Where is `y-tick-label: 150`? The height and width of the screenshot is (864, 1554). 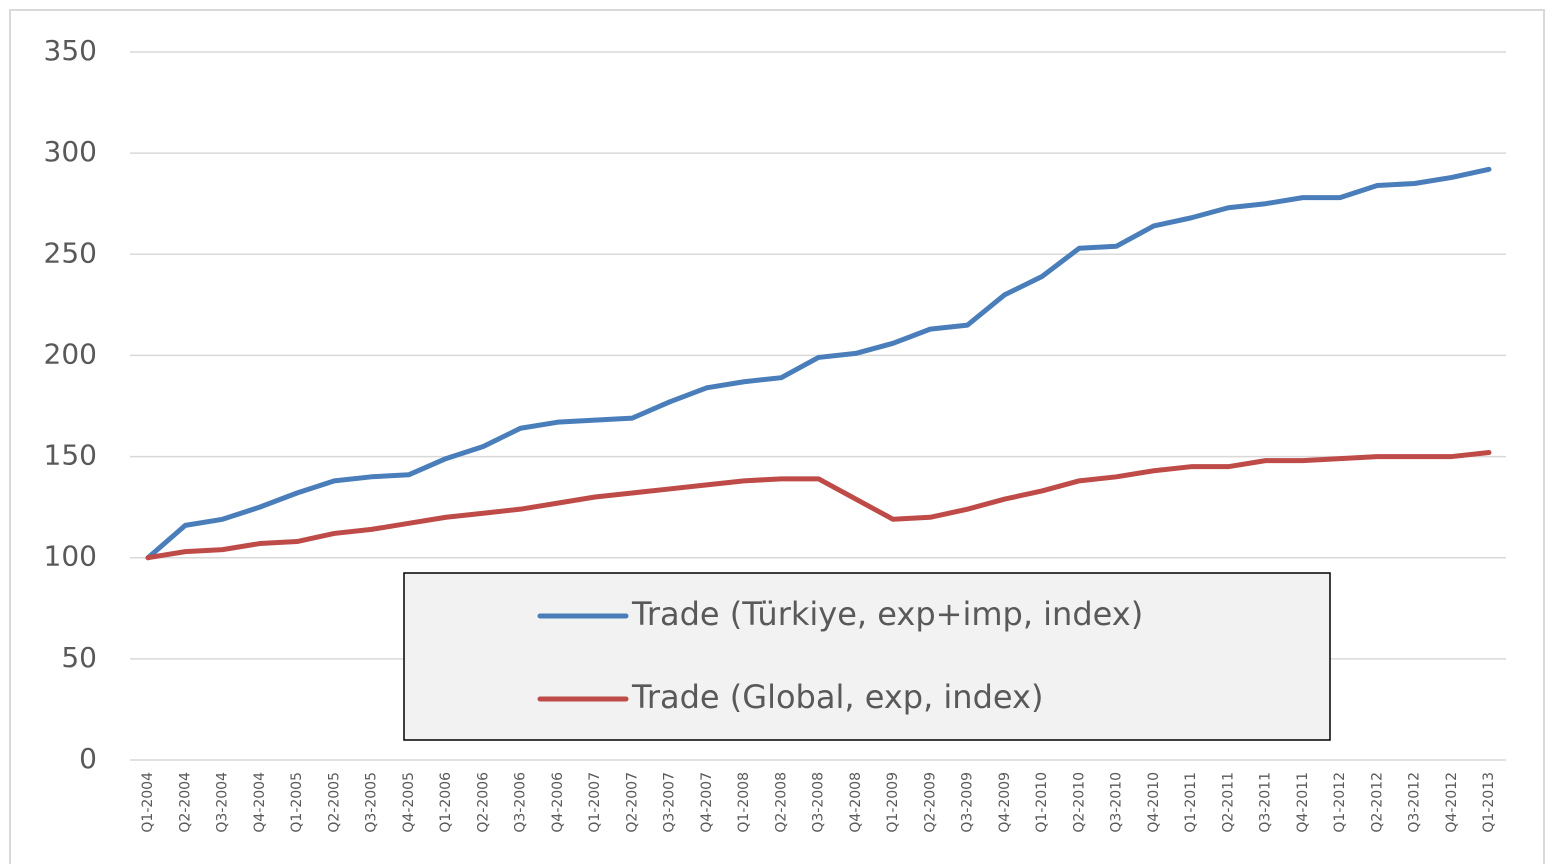 y-tick-label: 150 is located at coordinates (70, 455).